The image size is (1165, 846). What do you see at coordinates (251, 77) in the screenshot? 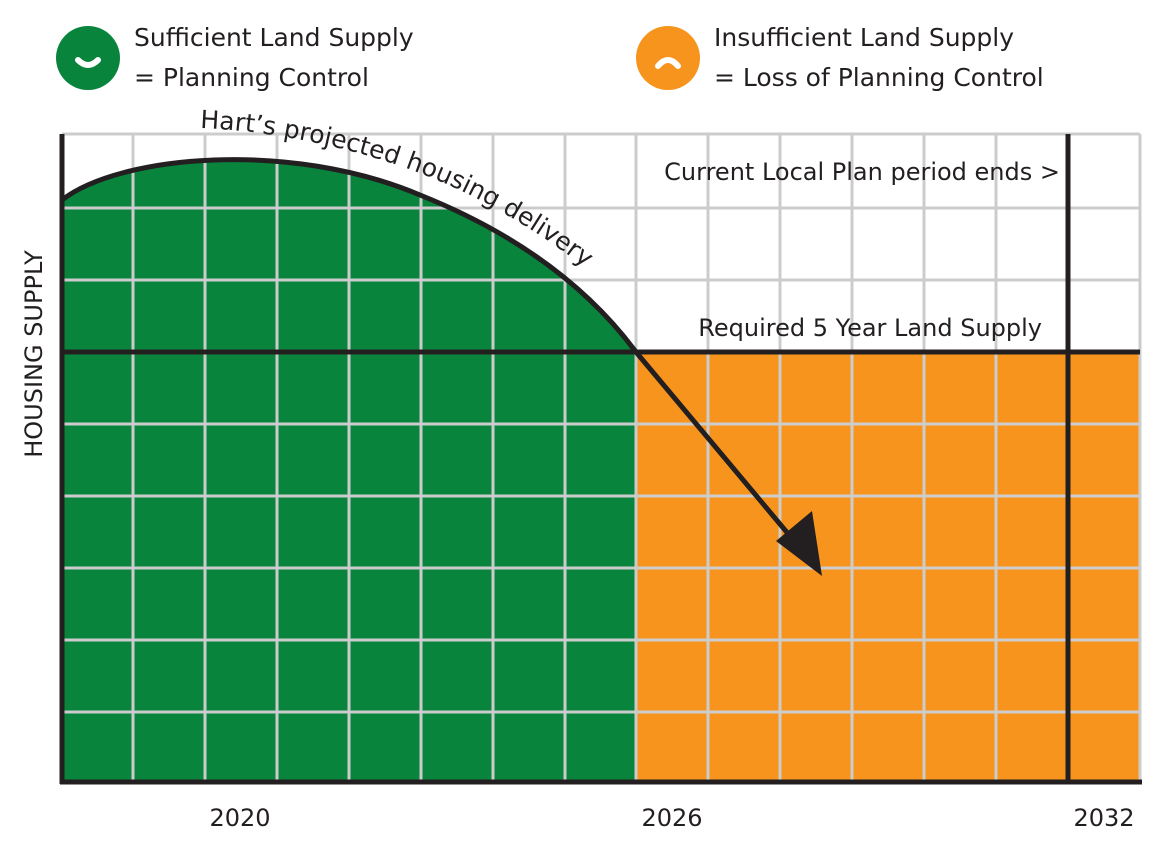
I see `legend-sufficient-line2: = Planning Control` at bounding box center [251, 77].